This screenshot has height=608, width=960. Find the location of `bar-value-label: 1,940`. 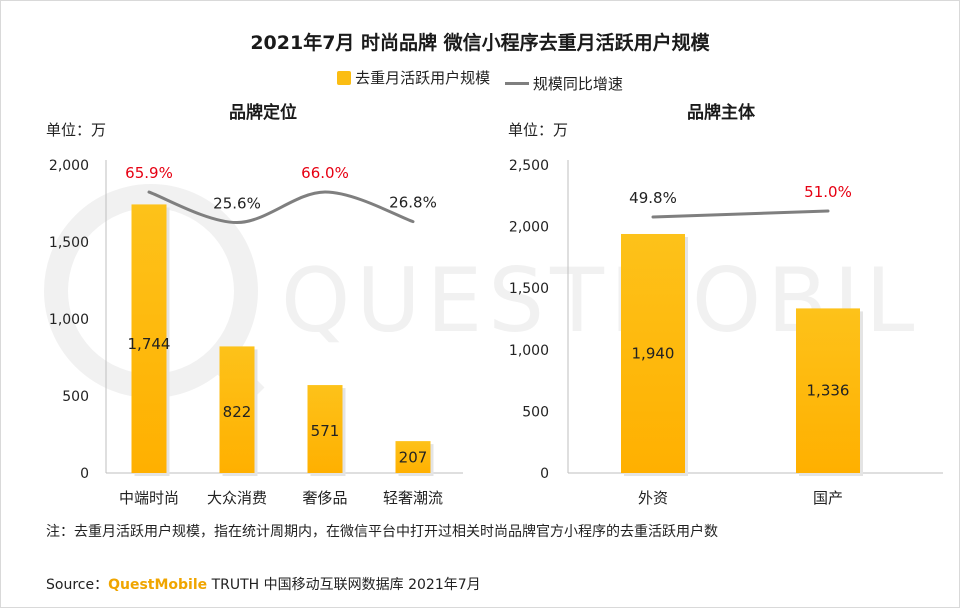

bar-value-label: 1,940 is located at coordinates (653, 353).